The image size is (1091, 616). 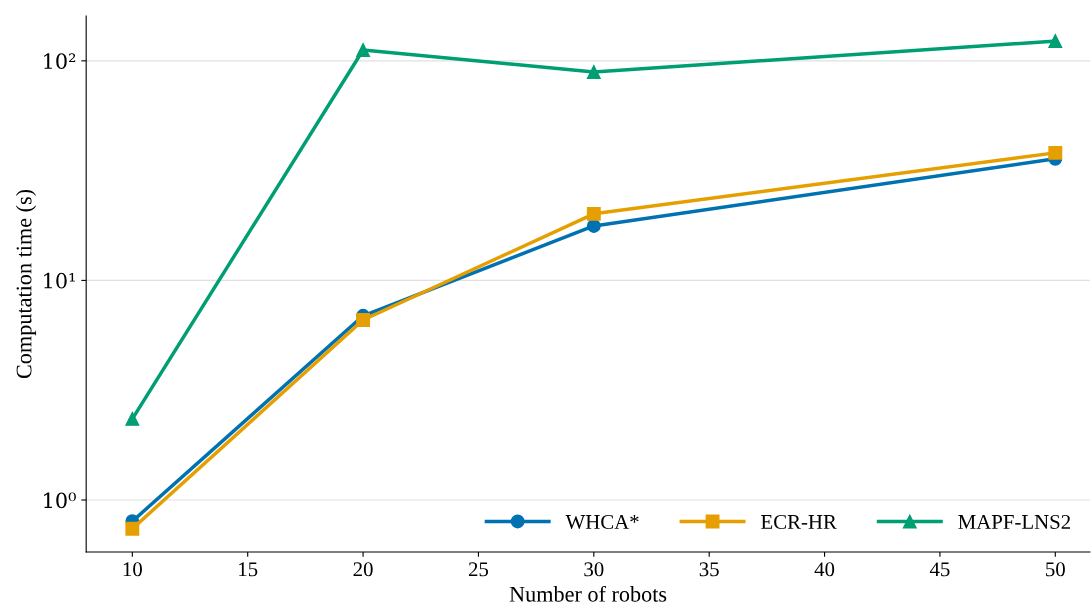 I want to click on x-tick-label: 10, so click(x=132, y=569).